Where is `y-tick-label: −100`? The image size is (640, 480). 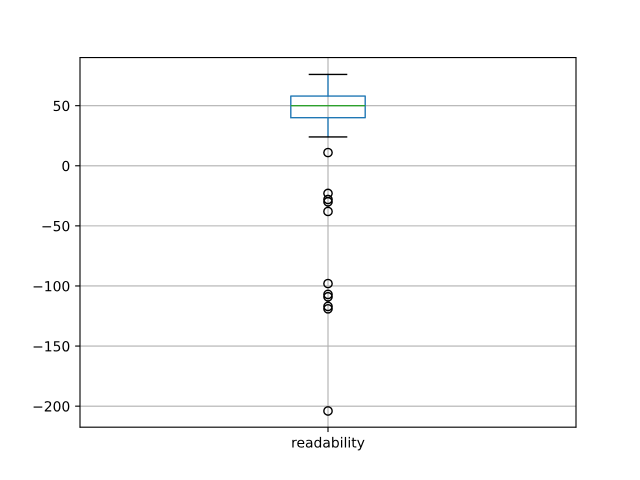
y-tick-label: −100 is located at coordinates (52, 286).